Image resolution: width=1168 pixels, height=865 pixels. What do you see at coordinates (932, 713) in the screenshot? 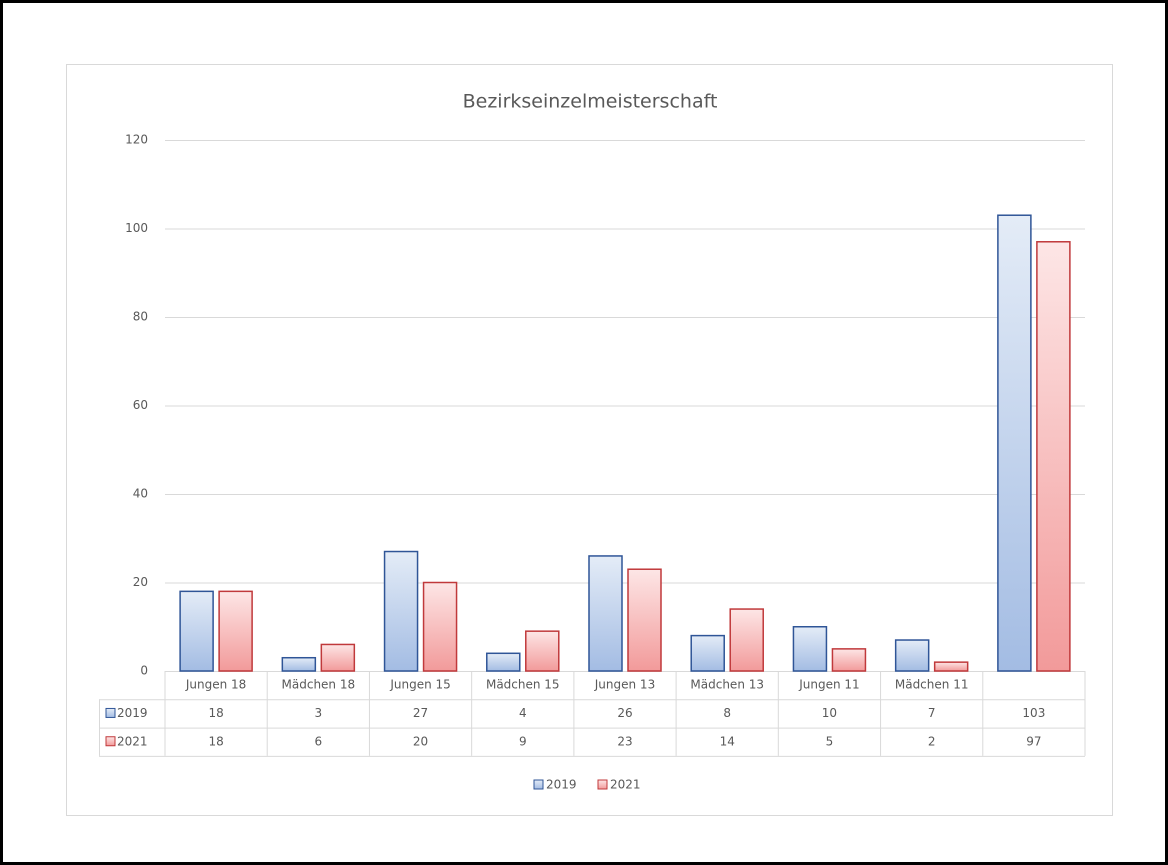
I see `table-cell: 7` at bounding box center [932, 713].